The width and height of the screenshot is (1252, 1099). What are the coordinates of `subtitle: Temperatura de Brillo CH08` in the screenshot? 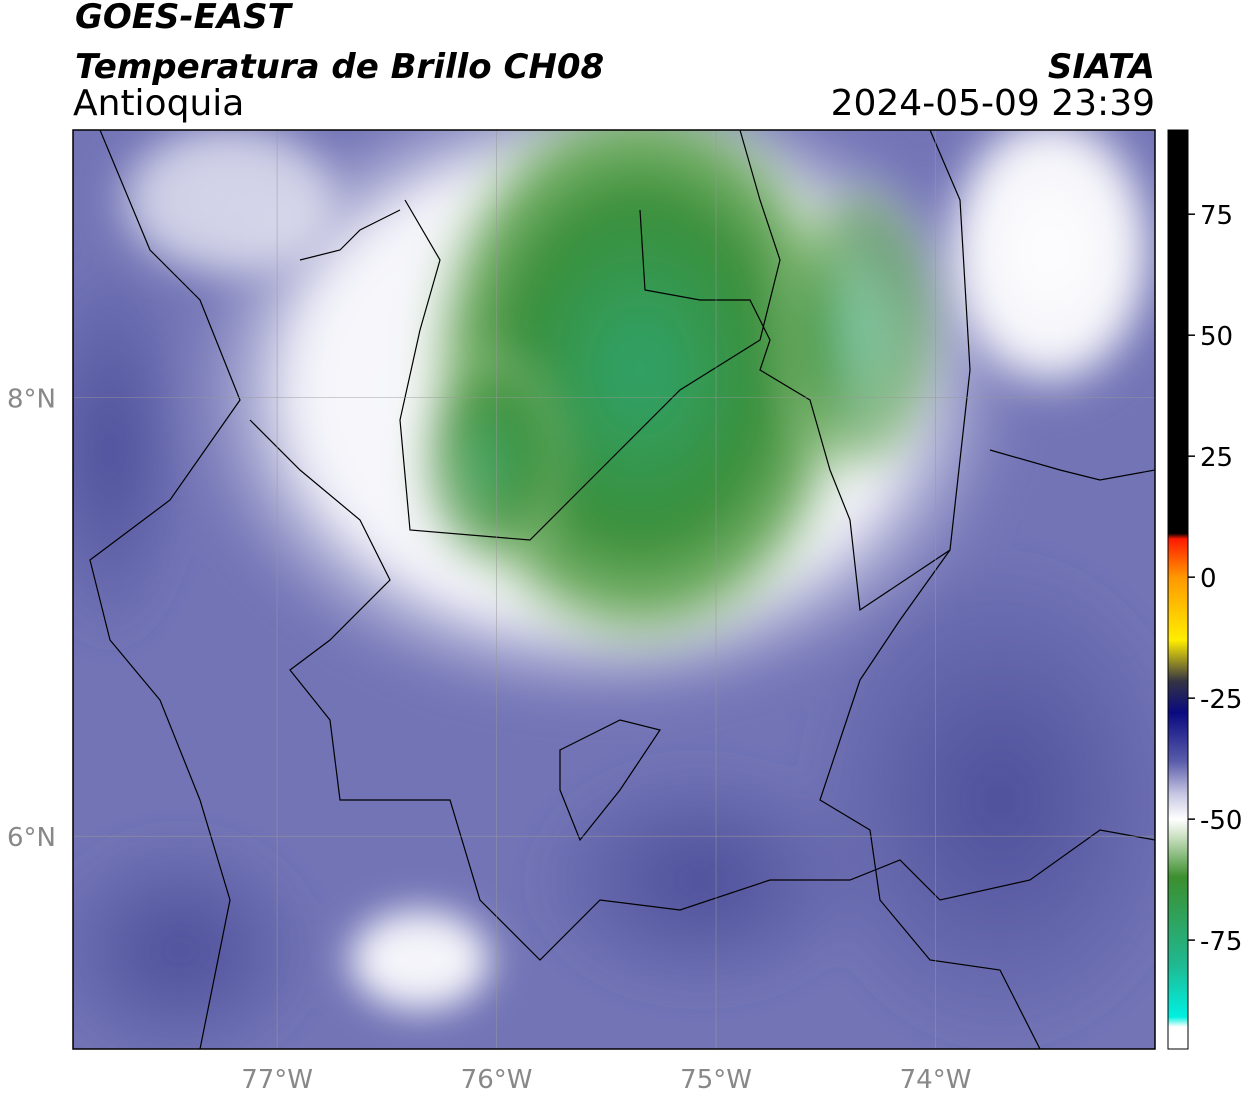 It's located at (339, 67).